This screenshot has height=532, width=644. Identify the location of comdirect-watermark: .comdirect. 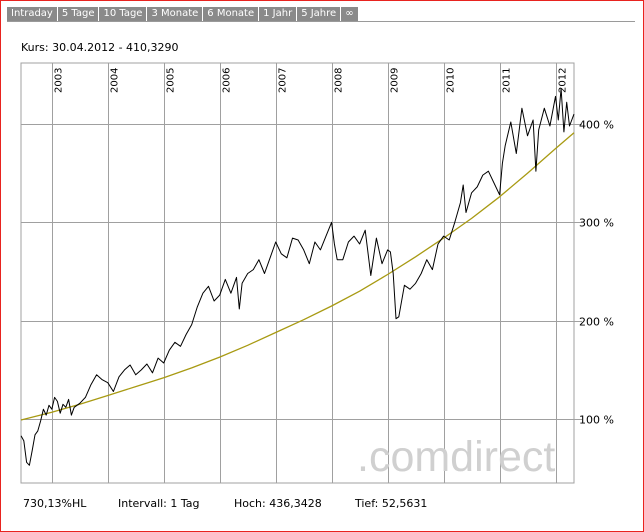
(456, 457).